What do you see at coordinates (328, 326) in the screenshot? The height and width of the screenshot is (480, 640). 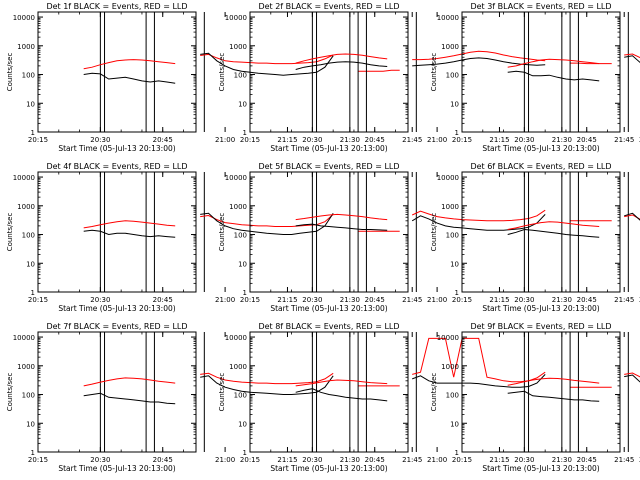 I see `panel-title: Det 8f BLACK = Events, RED = LLD` at bounding box center [328, 326].